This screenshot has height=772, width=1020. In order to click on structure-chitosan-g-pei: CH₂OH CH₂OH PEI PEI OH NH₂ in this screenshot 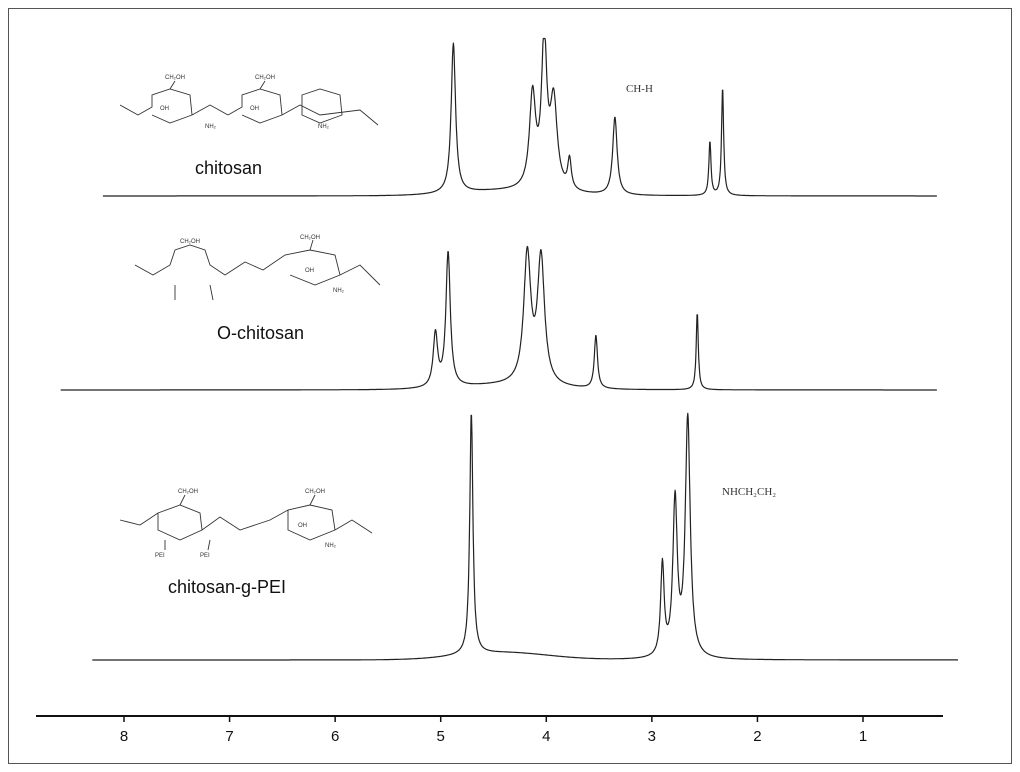, I will do `click(246, 524)`.